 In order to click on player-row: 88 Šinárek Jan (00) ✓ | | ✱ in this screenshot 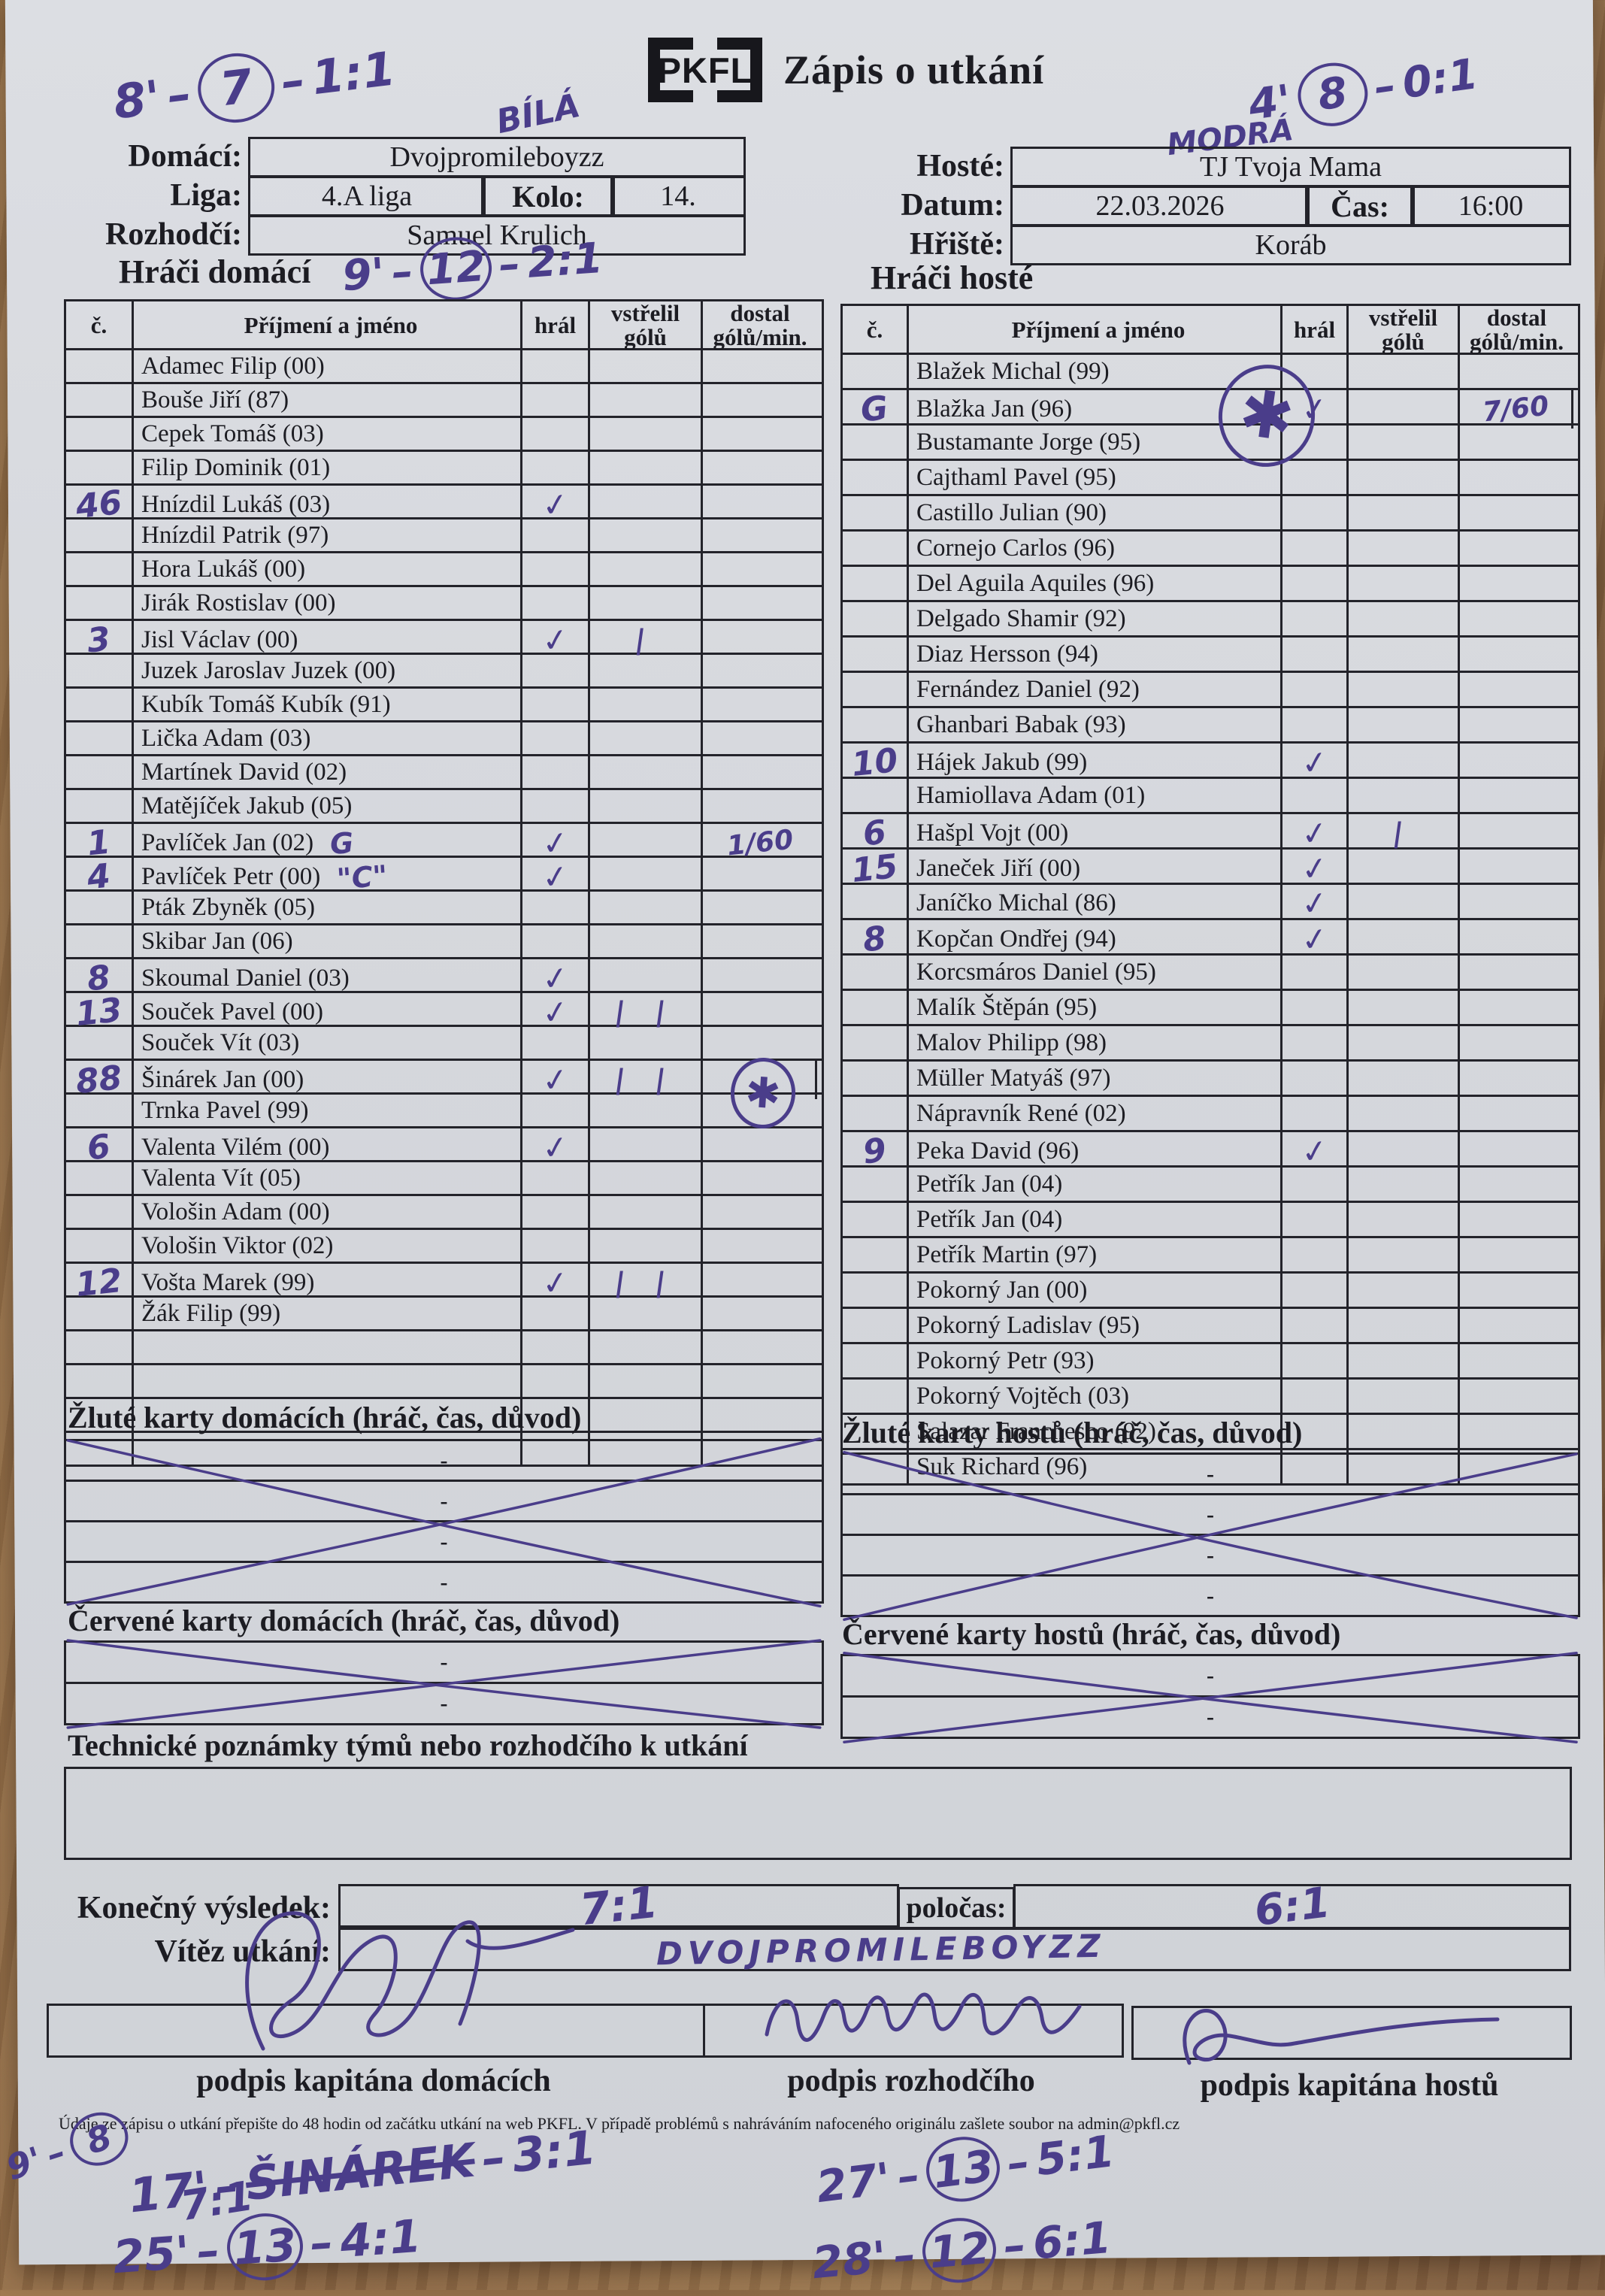, I will do `click(444, 1093)`.